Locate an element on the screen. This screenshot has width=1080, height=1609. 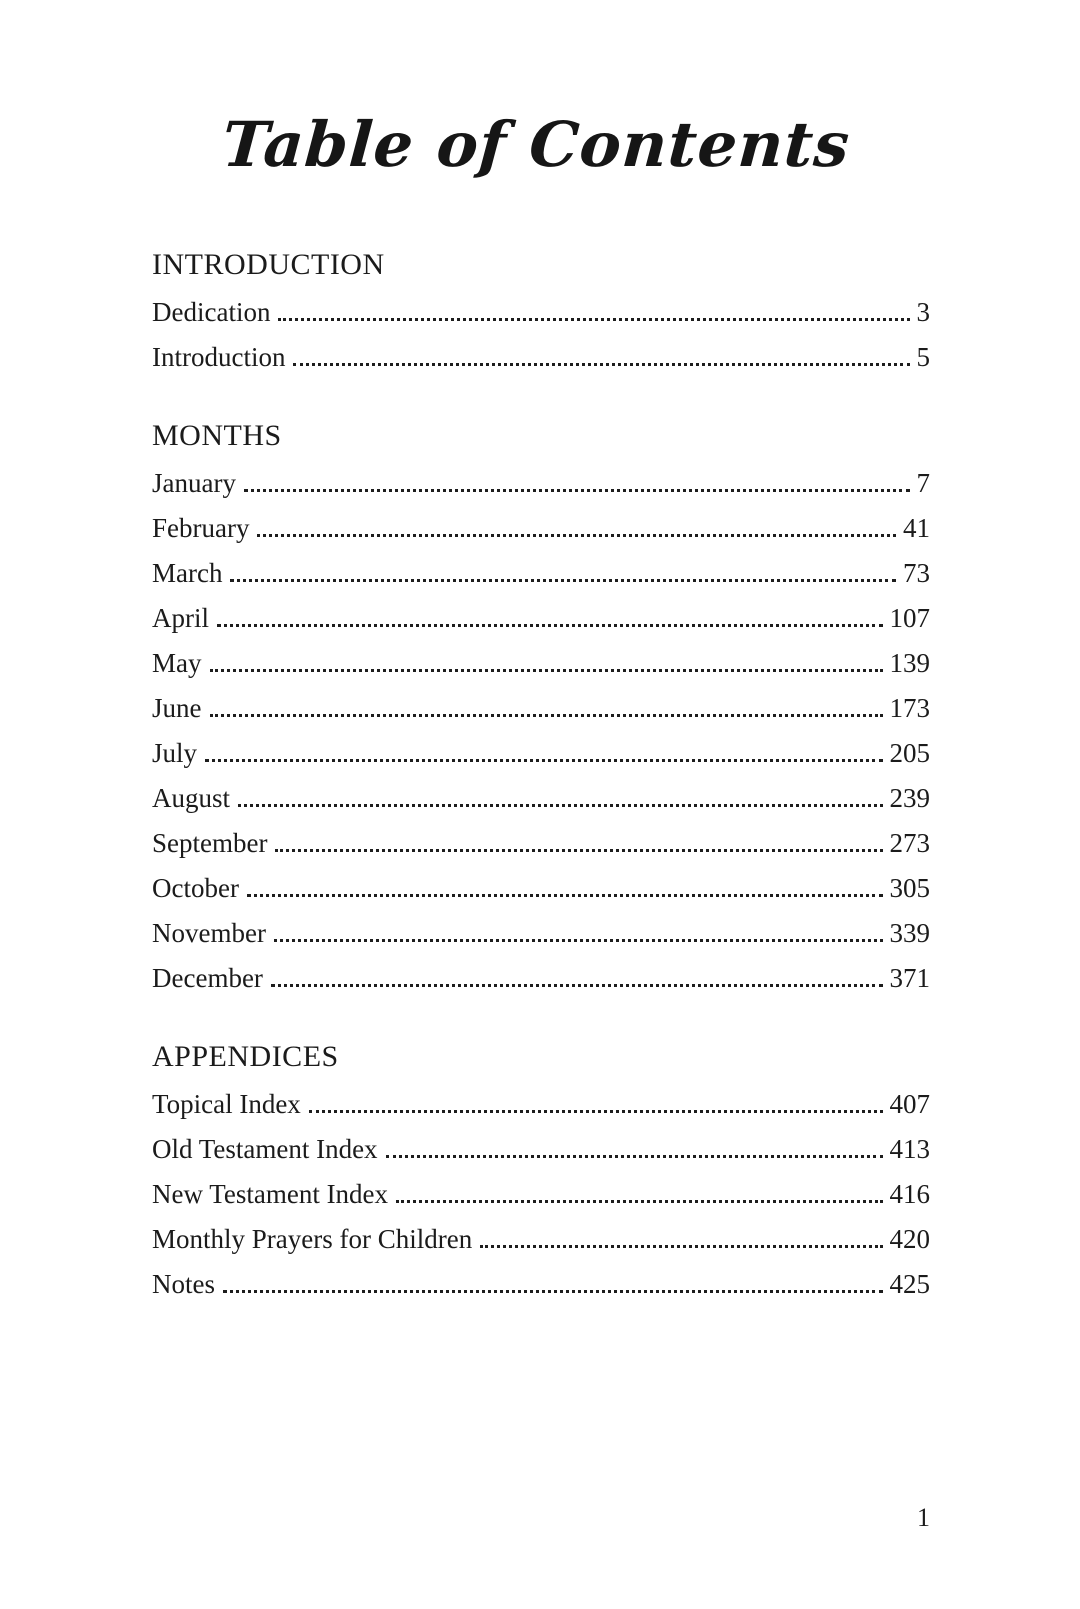
toc-entry: July 205 is located at coordinates (541, 753).